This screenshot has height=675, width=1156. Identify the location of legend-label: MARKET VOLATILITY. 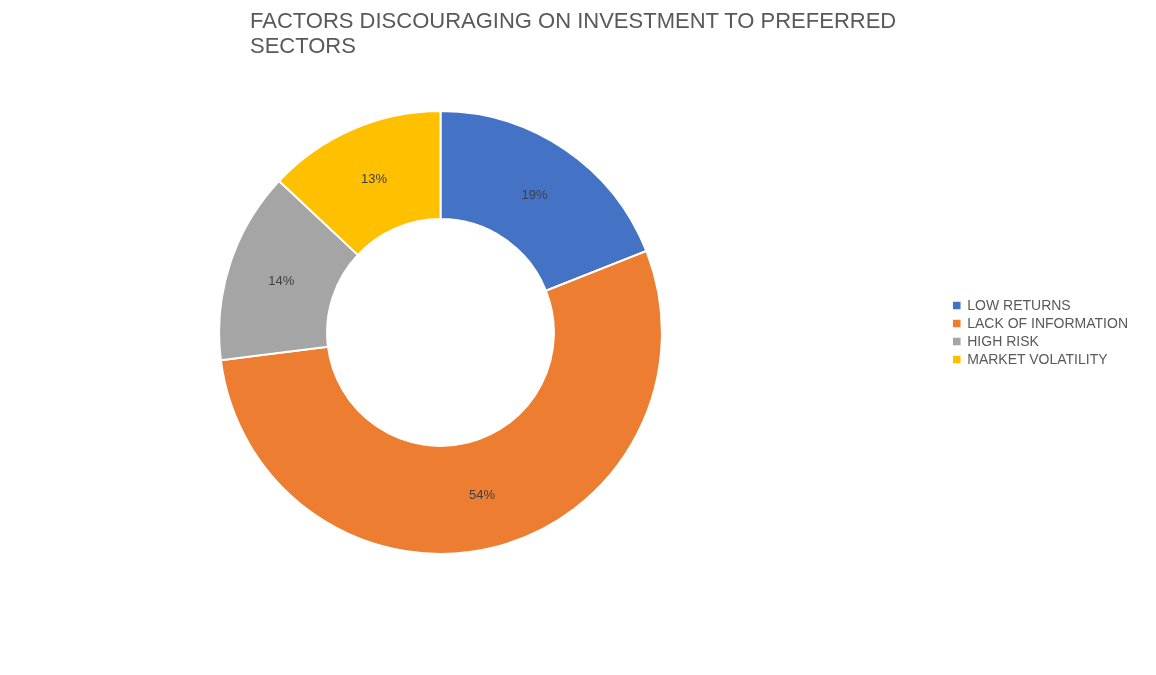
(1037, 359).